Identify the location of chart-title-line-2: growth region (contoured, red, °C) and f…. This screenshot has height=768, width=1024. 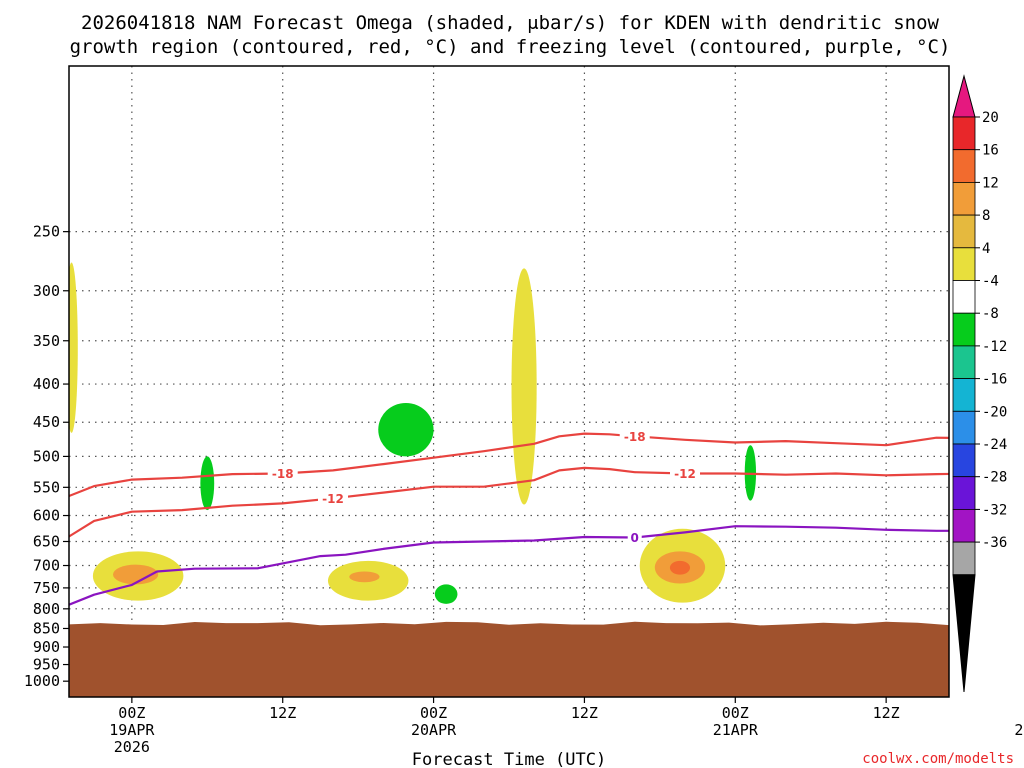
(510, 47).